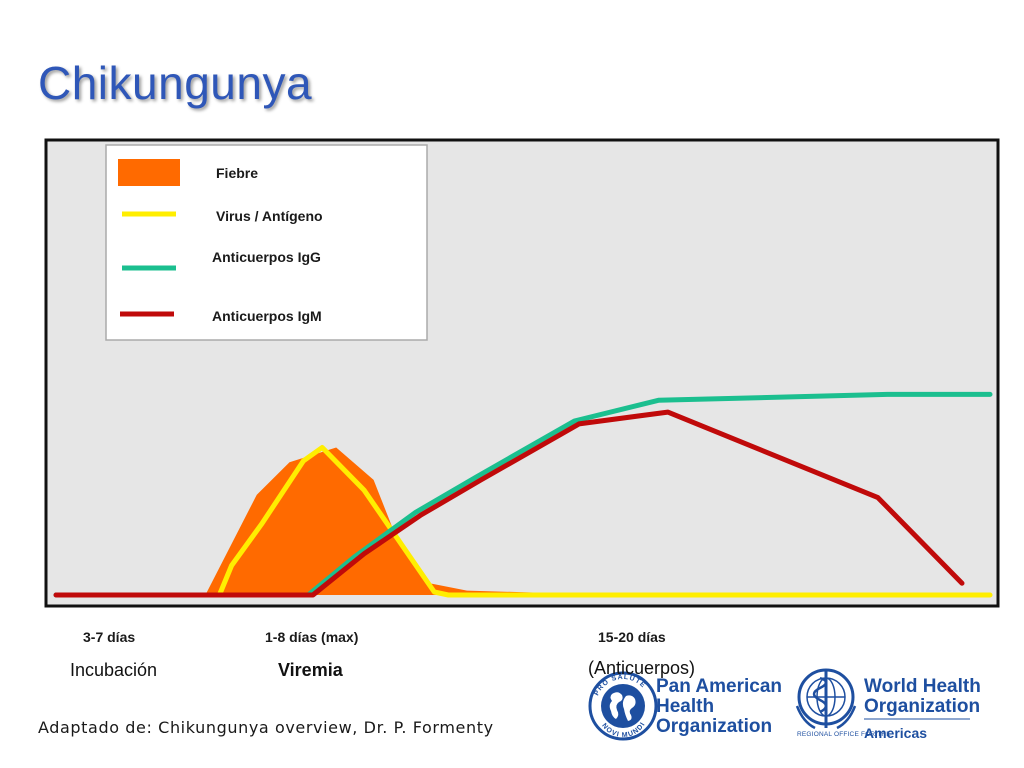  What do you see at coordinates (269, 216) in the screenshot?
I see `legend-label-virus: Virus / Antígeno` at bounding box center [269, 216].